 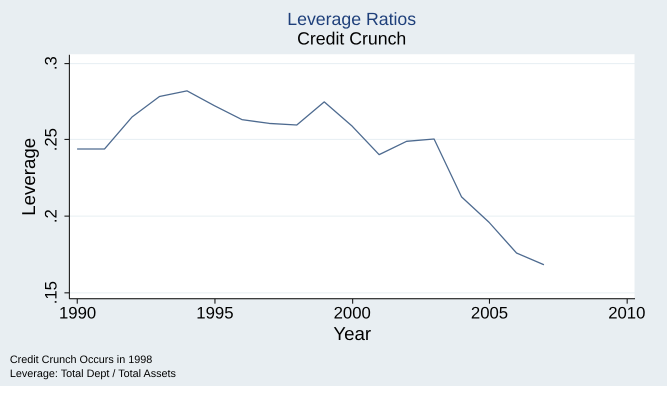 I want to click on x-tick-label: 1990, so click(x=77, y=312).